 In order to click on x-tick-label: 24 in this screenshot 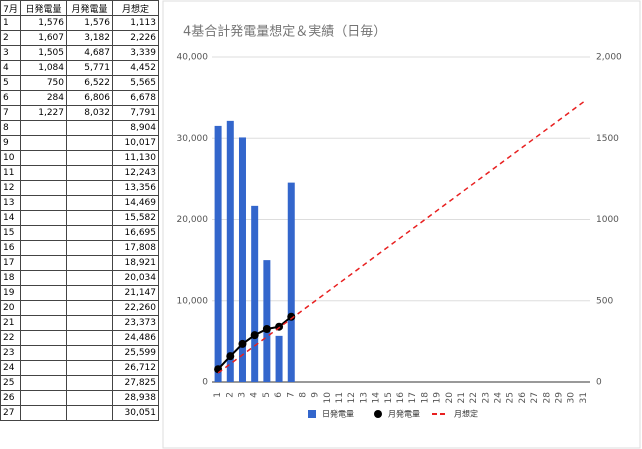, I will do `click(499, 398)`.